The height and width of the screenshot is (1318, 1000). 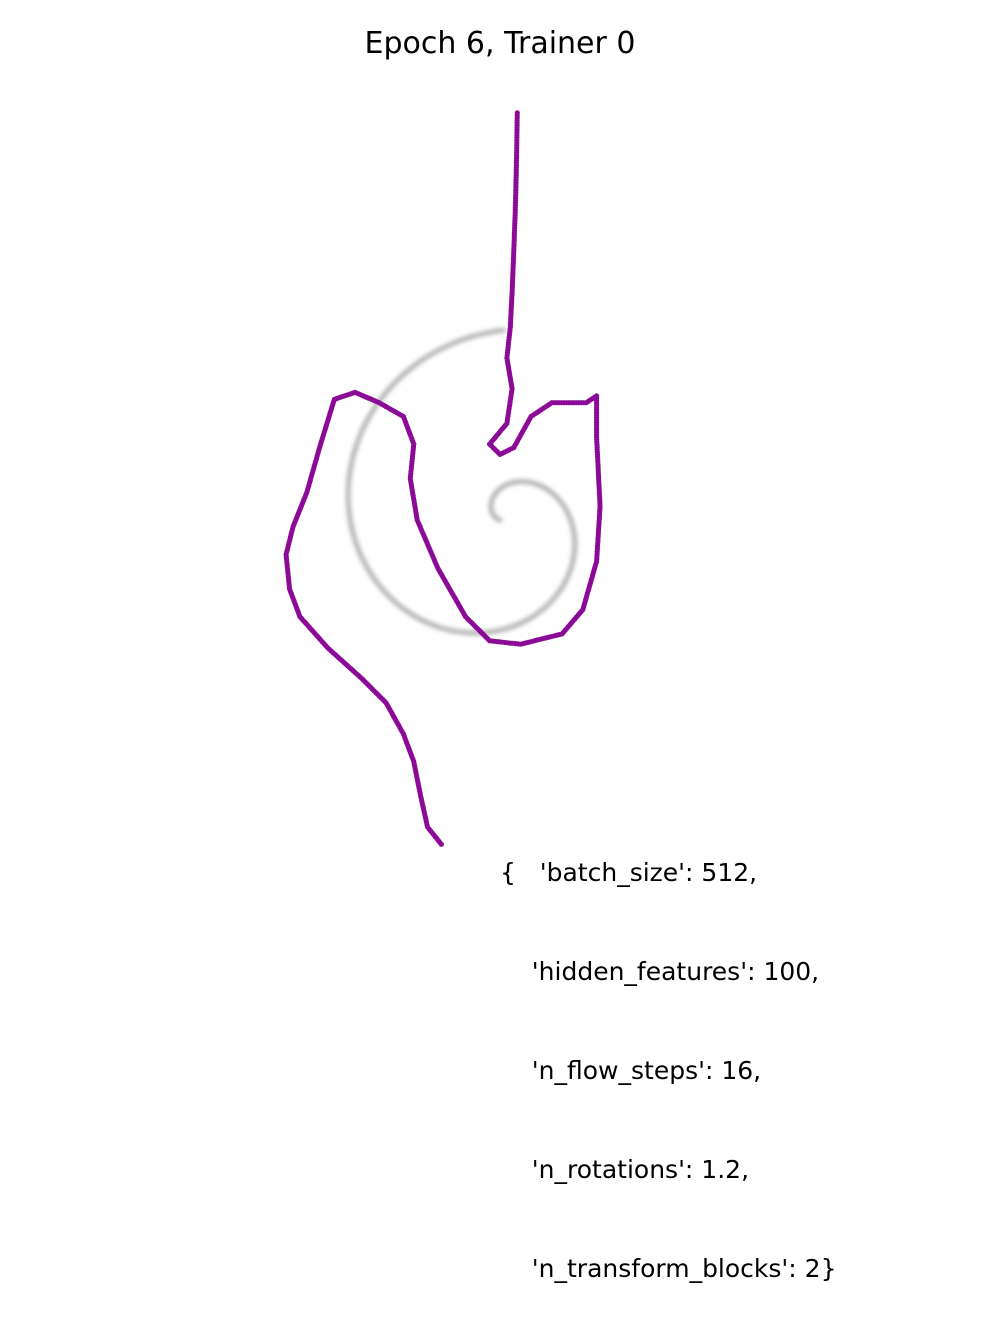 I want to click on chart-title: Epoch 6, Trainer 0, so click(x=500, y=43).